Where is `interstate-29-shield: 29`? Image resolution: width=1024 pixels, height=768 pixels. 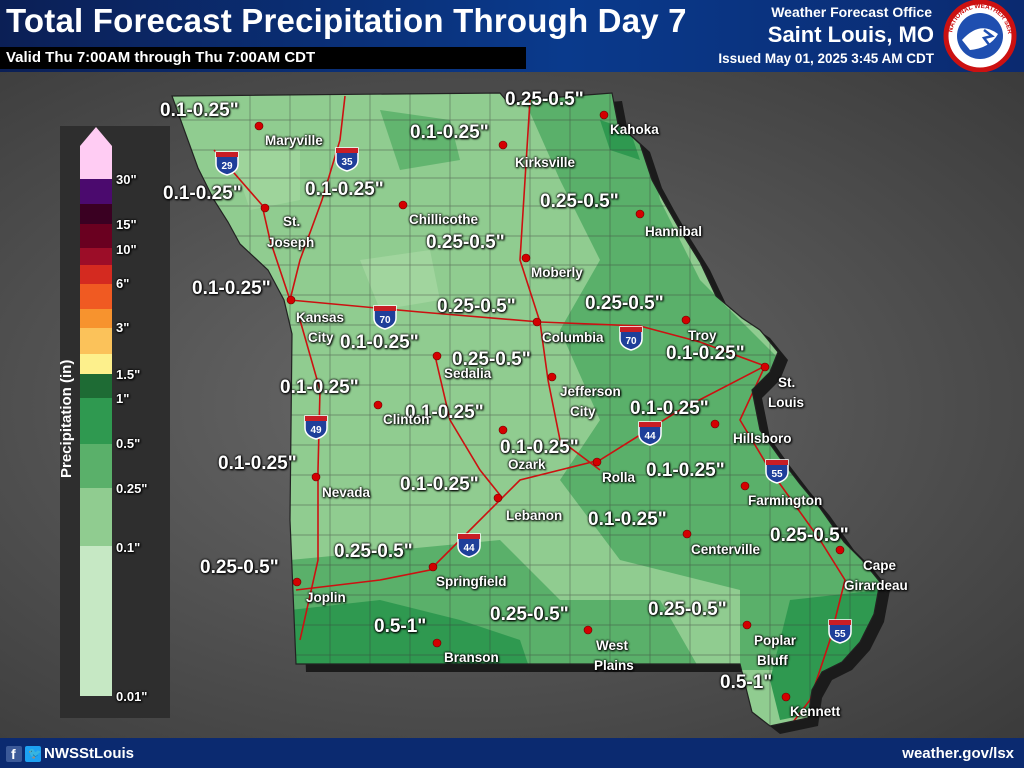
interstate-29-shield: 29 is located at coordinates (227, 163).